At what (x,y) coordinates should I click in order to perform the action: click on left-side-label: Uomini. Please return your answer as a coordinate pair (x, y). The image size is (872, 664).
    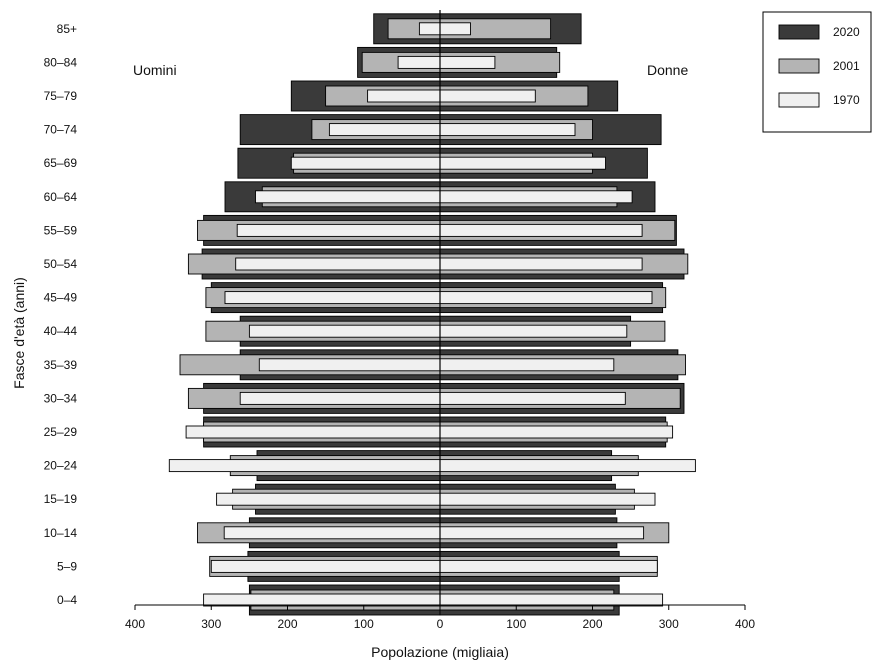
    Looking at the image, I should click on (155, 70).